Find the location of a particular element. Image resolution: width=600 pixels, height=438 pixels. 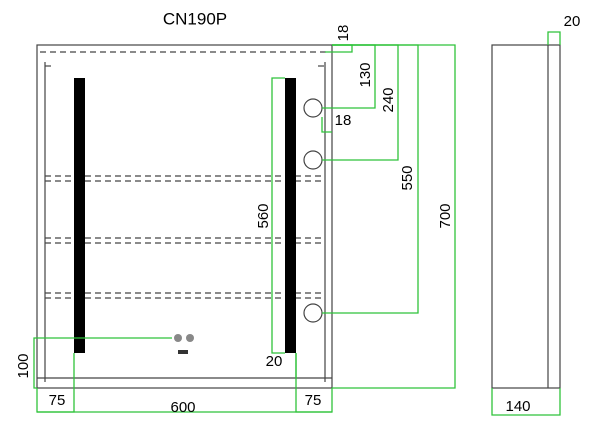

dim-label: 240 is located at coordinates (388, 99).